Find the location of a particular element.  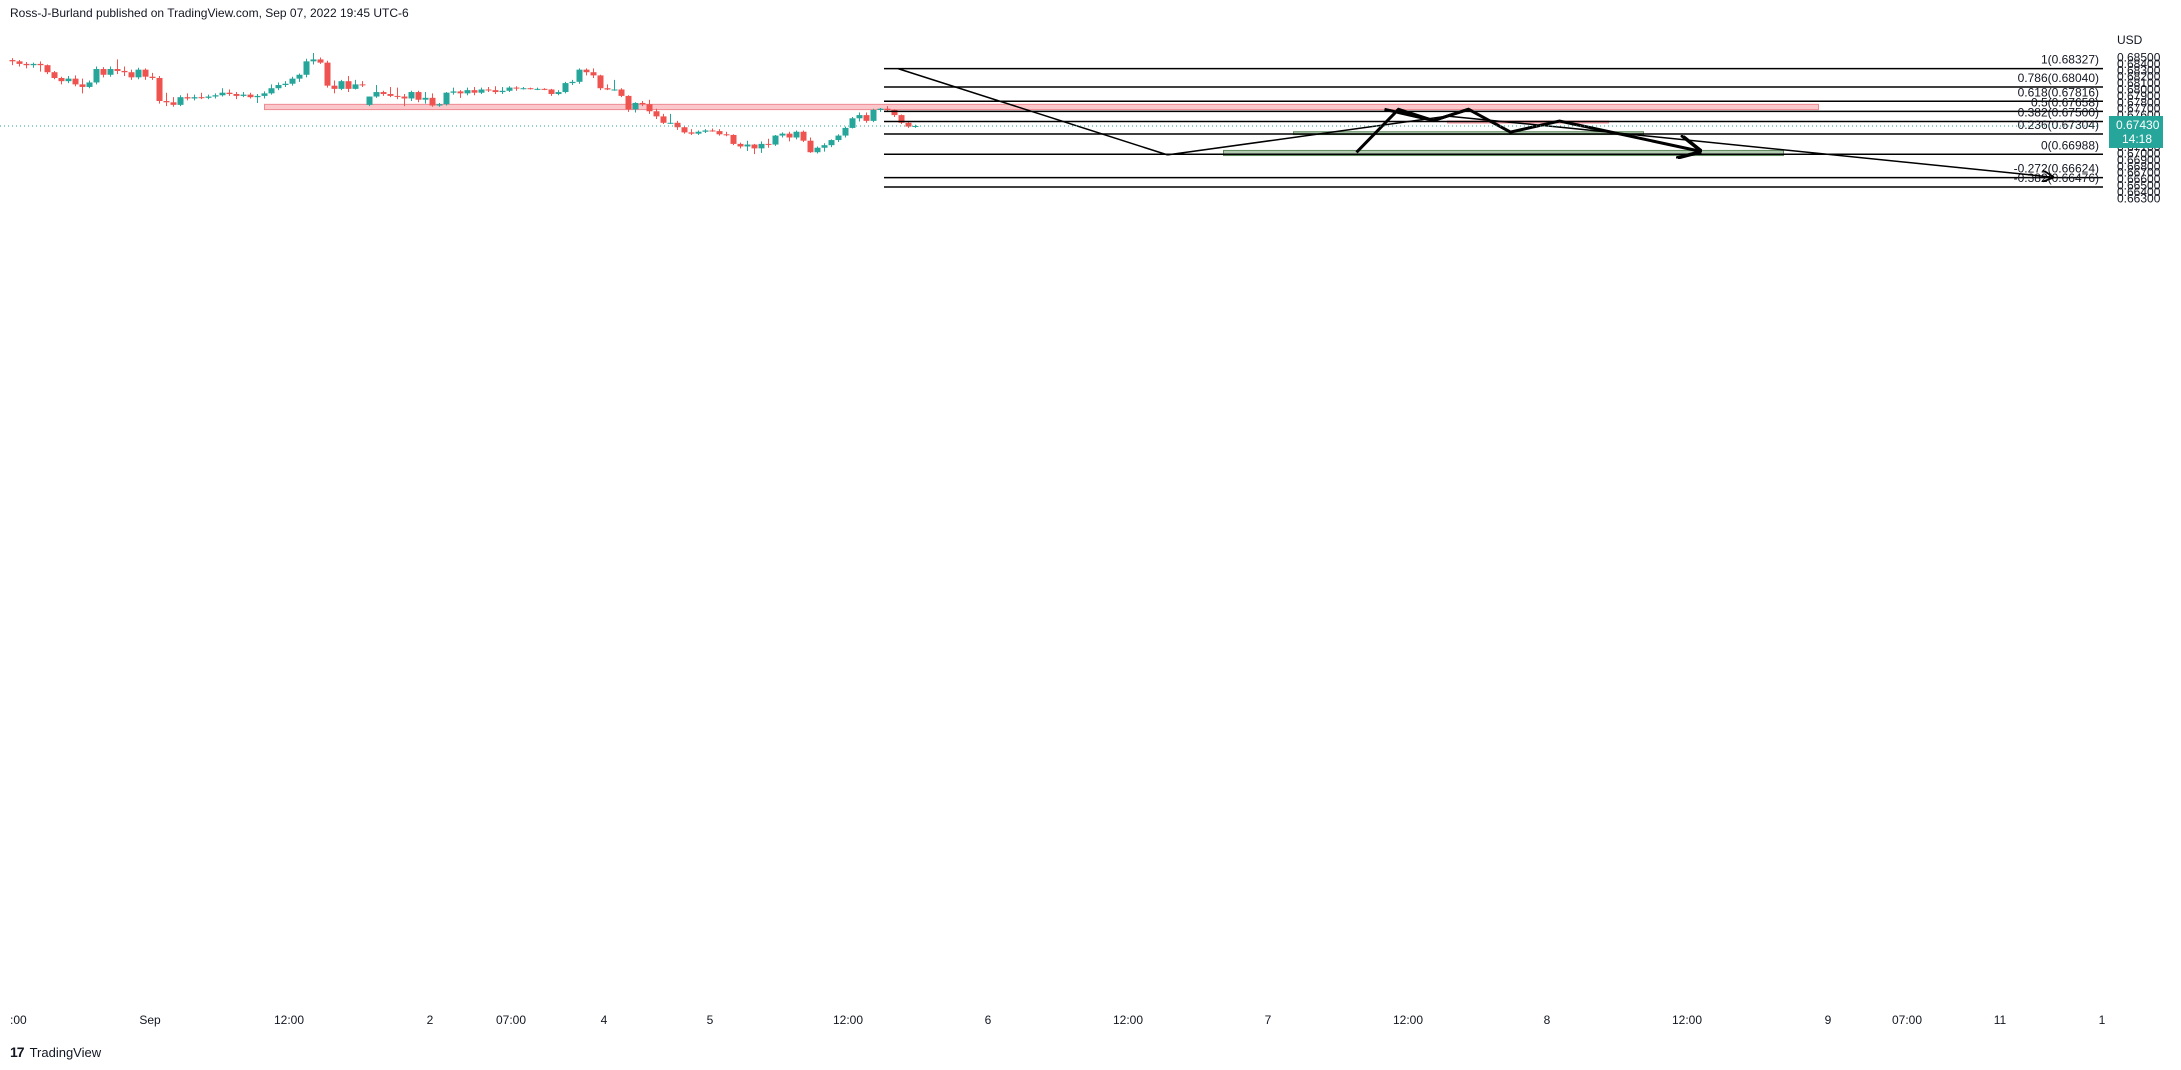

time-tick-label: 7 is located at coordinates (1268, 1020).